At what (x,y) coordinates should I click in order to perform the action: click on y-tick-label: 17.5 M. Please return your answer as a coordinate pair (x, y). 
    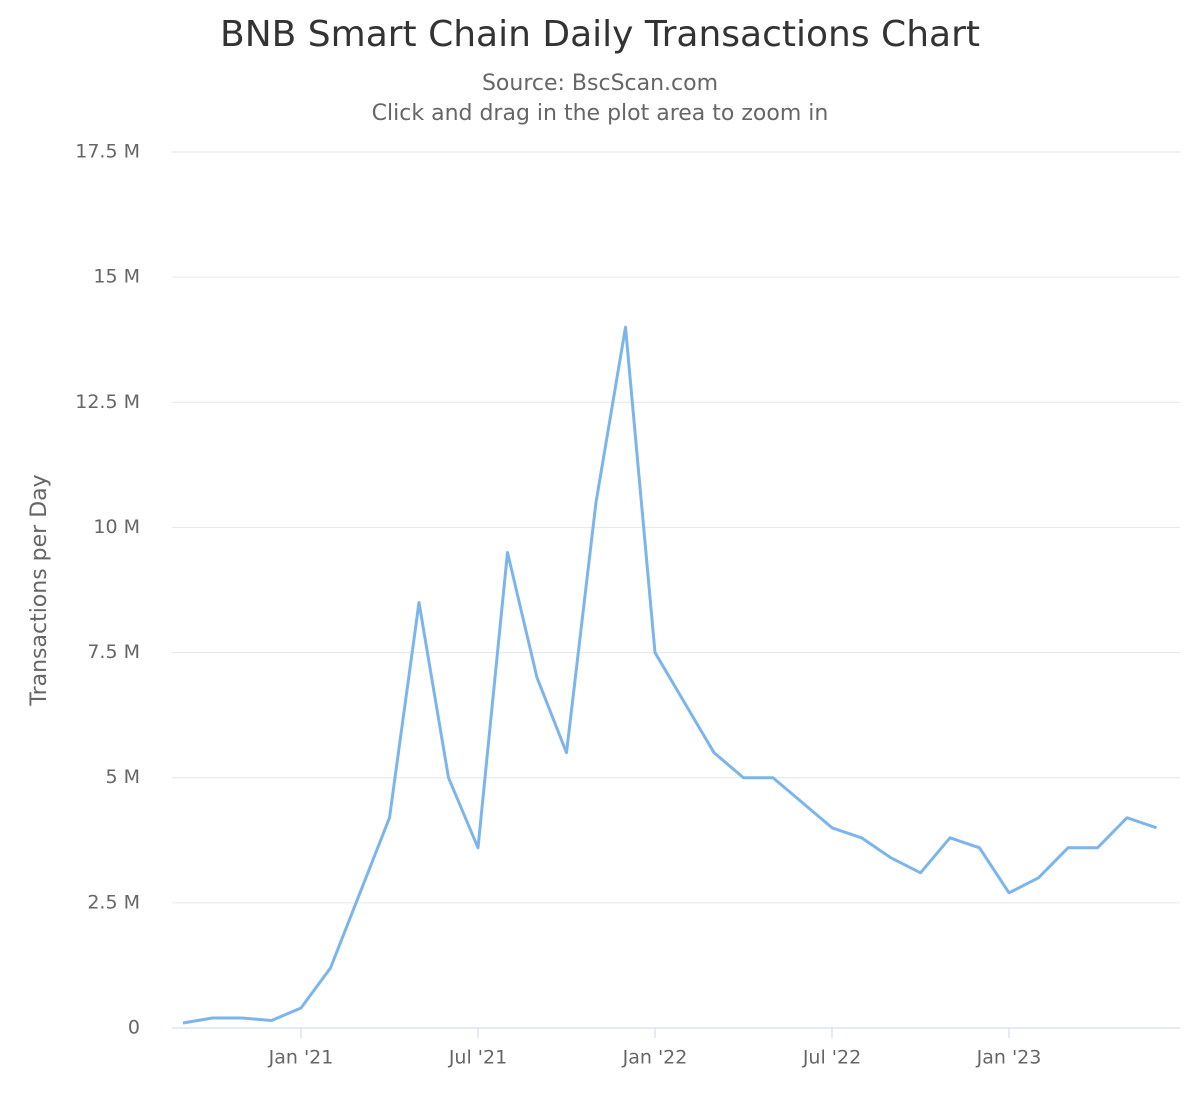
    Looking at the image, I should click on (107, 152).